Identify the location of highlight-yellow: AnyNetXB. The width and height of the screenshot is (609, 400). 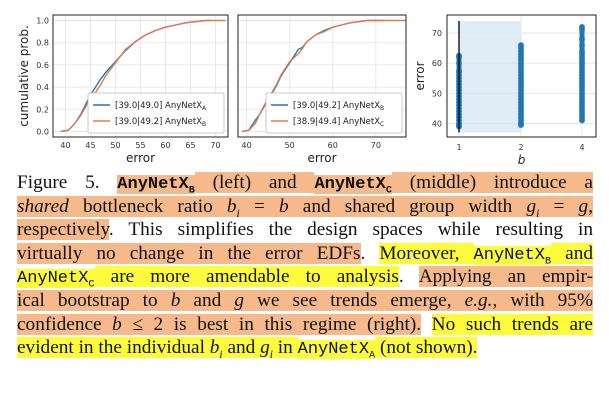
(512, 256).